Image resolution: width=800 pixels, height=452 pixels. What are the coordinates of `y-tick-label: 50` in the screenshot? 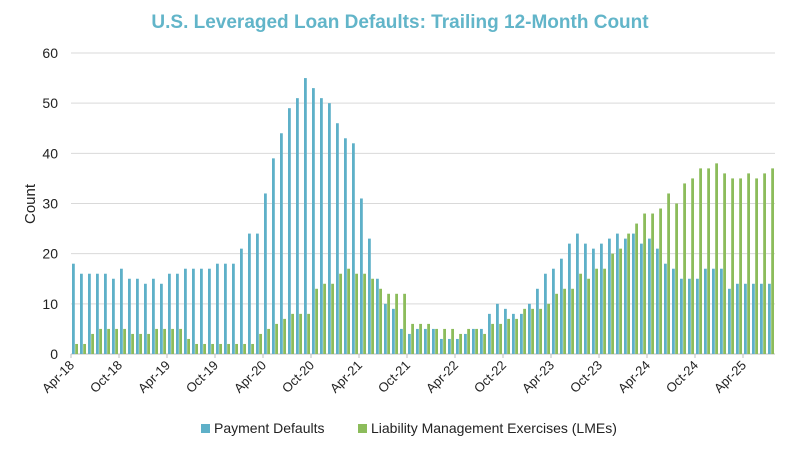 It's located at (50, 103).